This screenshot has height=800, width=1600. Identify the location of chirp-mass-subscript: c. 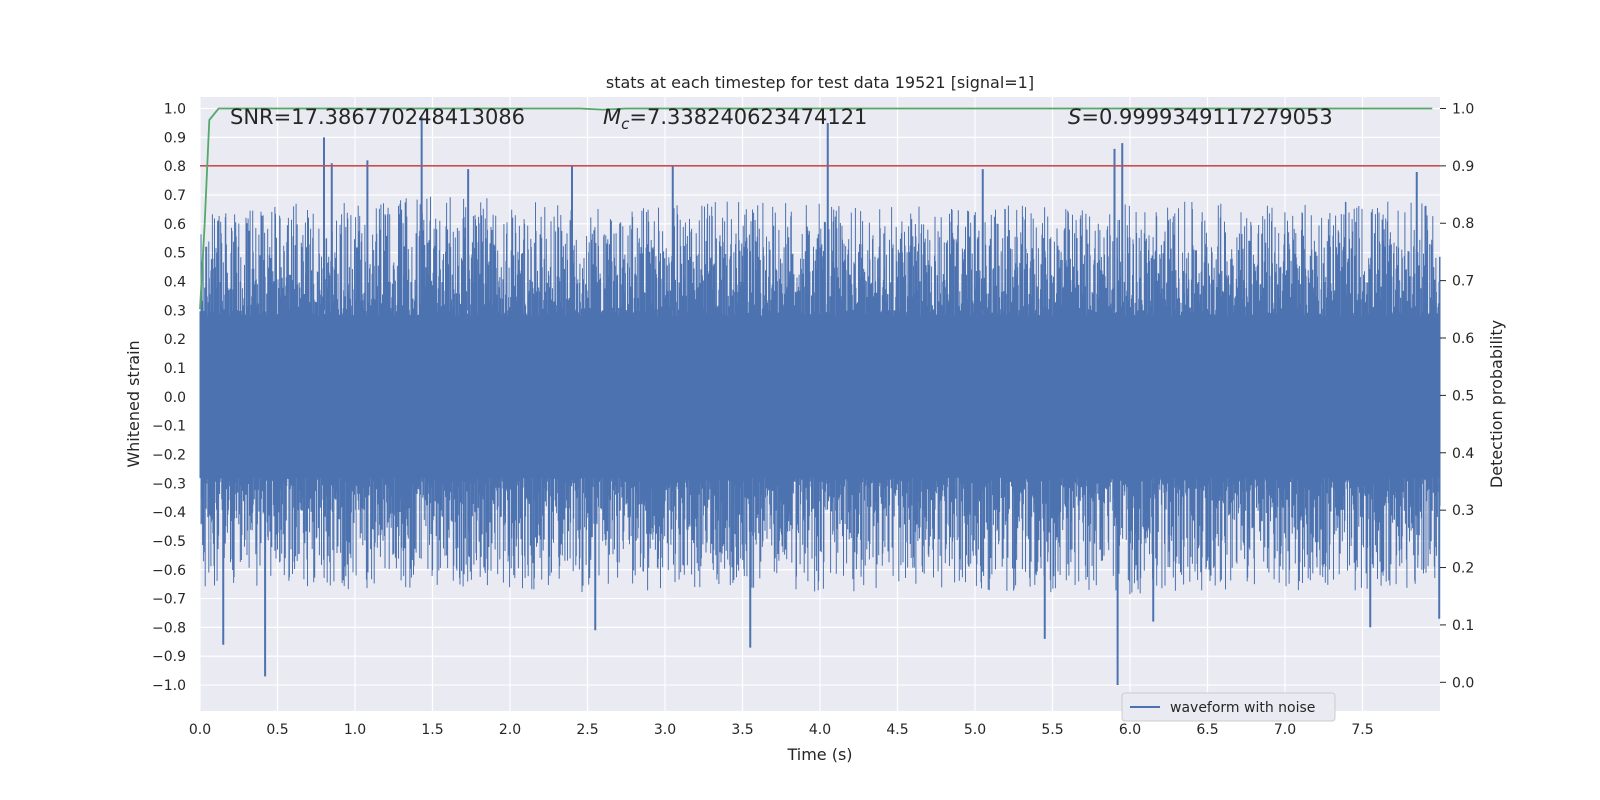
(625, 124).